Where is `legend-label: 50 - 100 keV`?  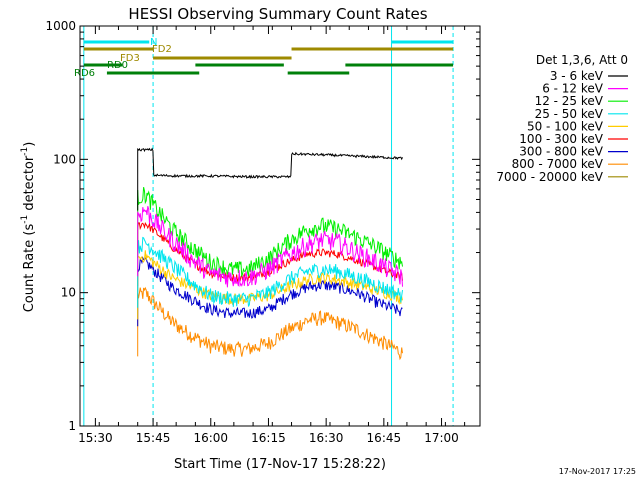
legend-label: 50 - 100 keV is located at coordinates (565, 126).